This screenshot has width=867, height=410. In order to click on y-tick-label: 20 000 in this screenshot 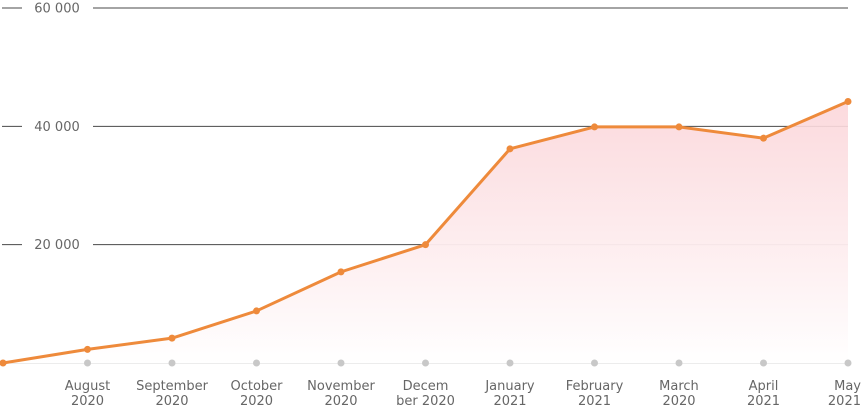, I will do `click(57, 245)`.